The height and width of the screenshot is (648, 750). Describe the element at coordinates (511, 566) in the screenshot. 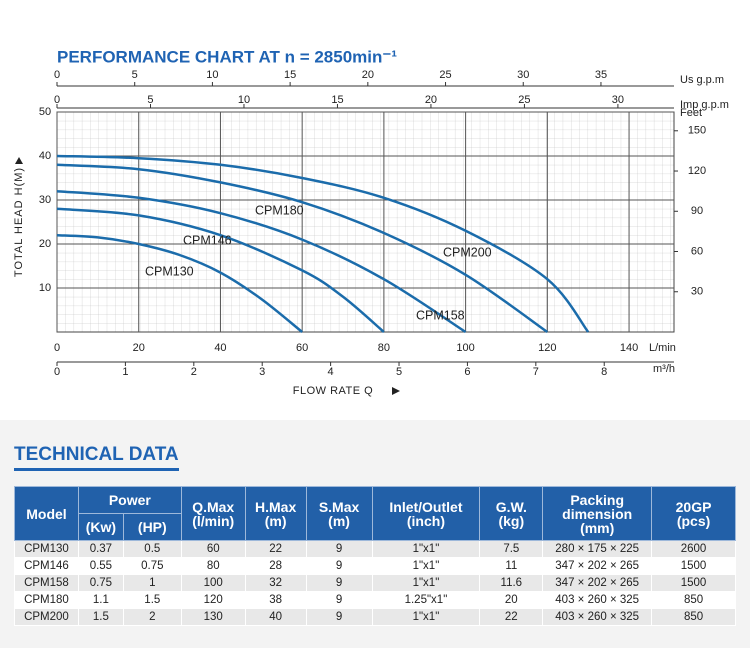

I see `data-cell: 11` at that location.